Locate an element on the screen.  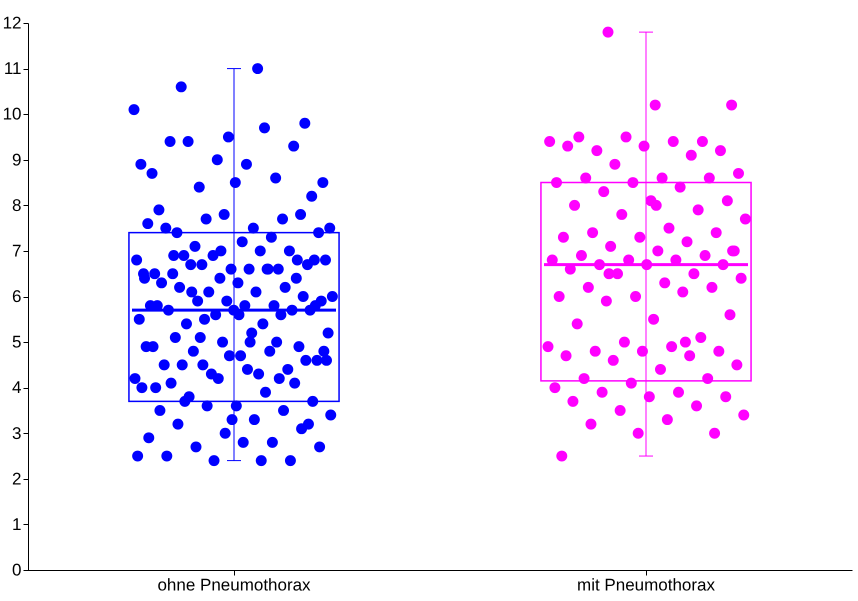
y-tick-label: 2 is located at coordinates (17, 478).